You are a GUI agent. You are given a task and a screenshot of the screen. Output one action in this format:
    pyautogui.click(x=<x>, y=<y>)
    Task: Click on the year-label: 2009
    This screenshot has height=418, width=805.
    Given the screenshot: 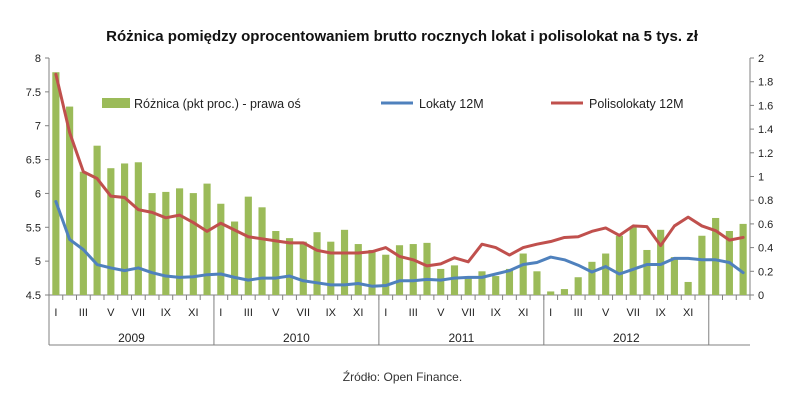 What is the action you would take?
    pyautogui.click(x=131, y=338)
    